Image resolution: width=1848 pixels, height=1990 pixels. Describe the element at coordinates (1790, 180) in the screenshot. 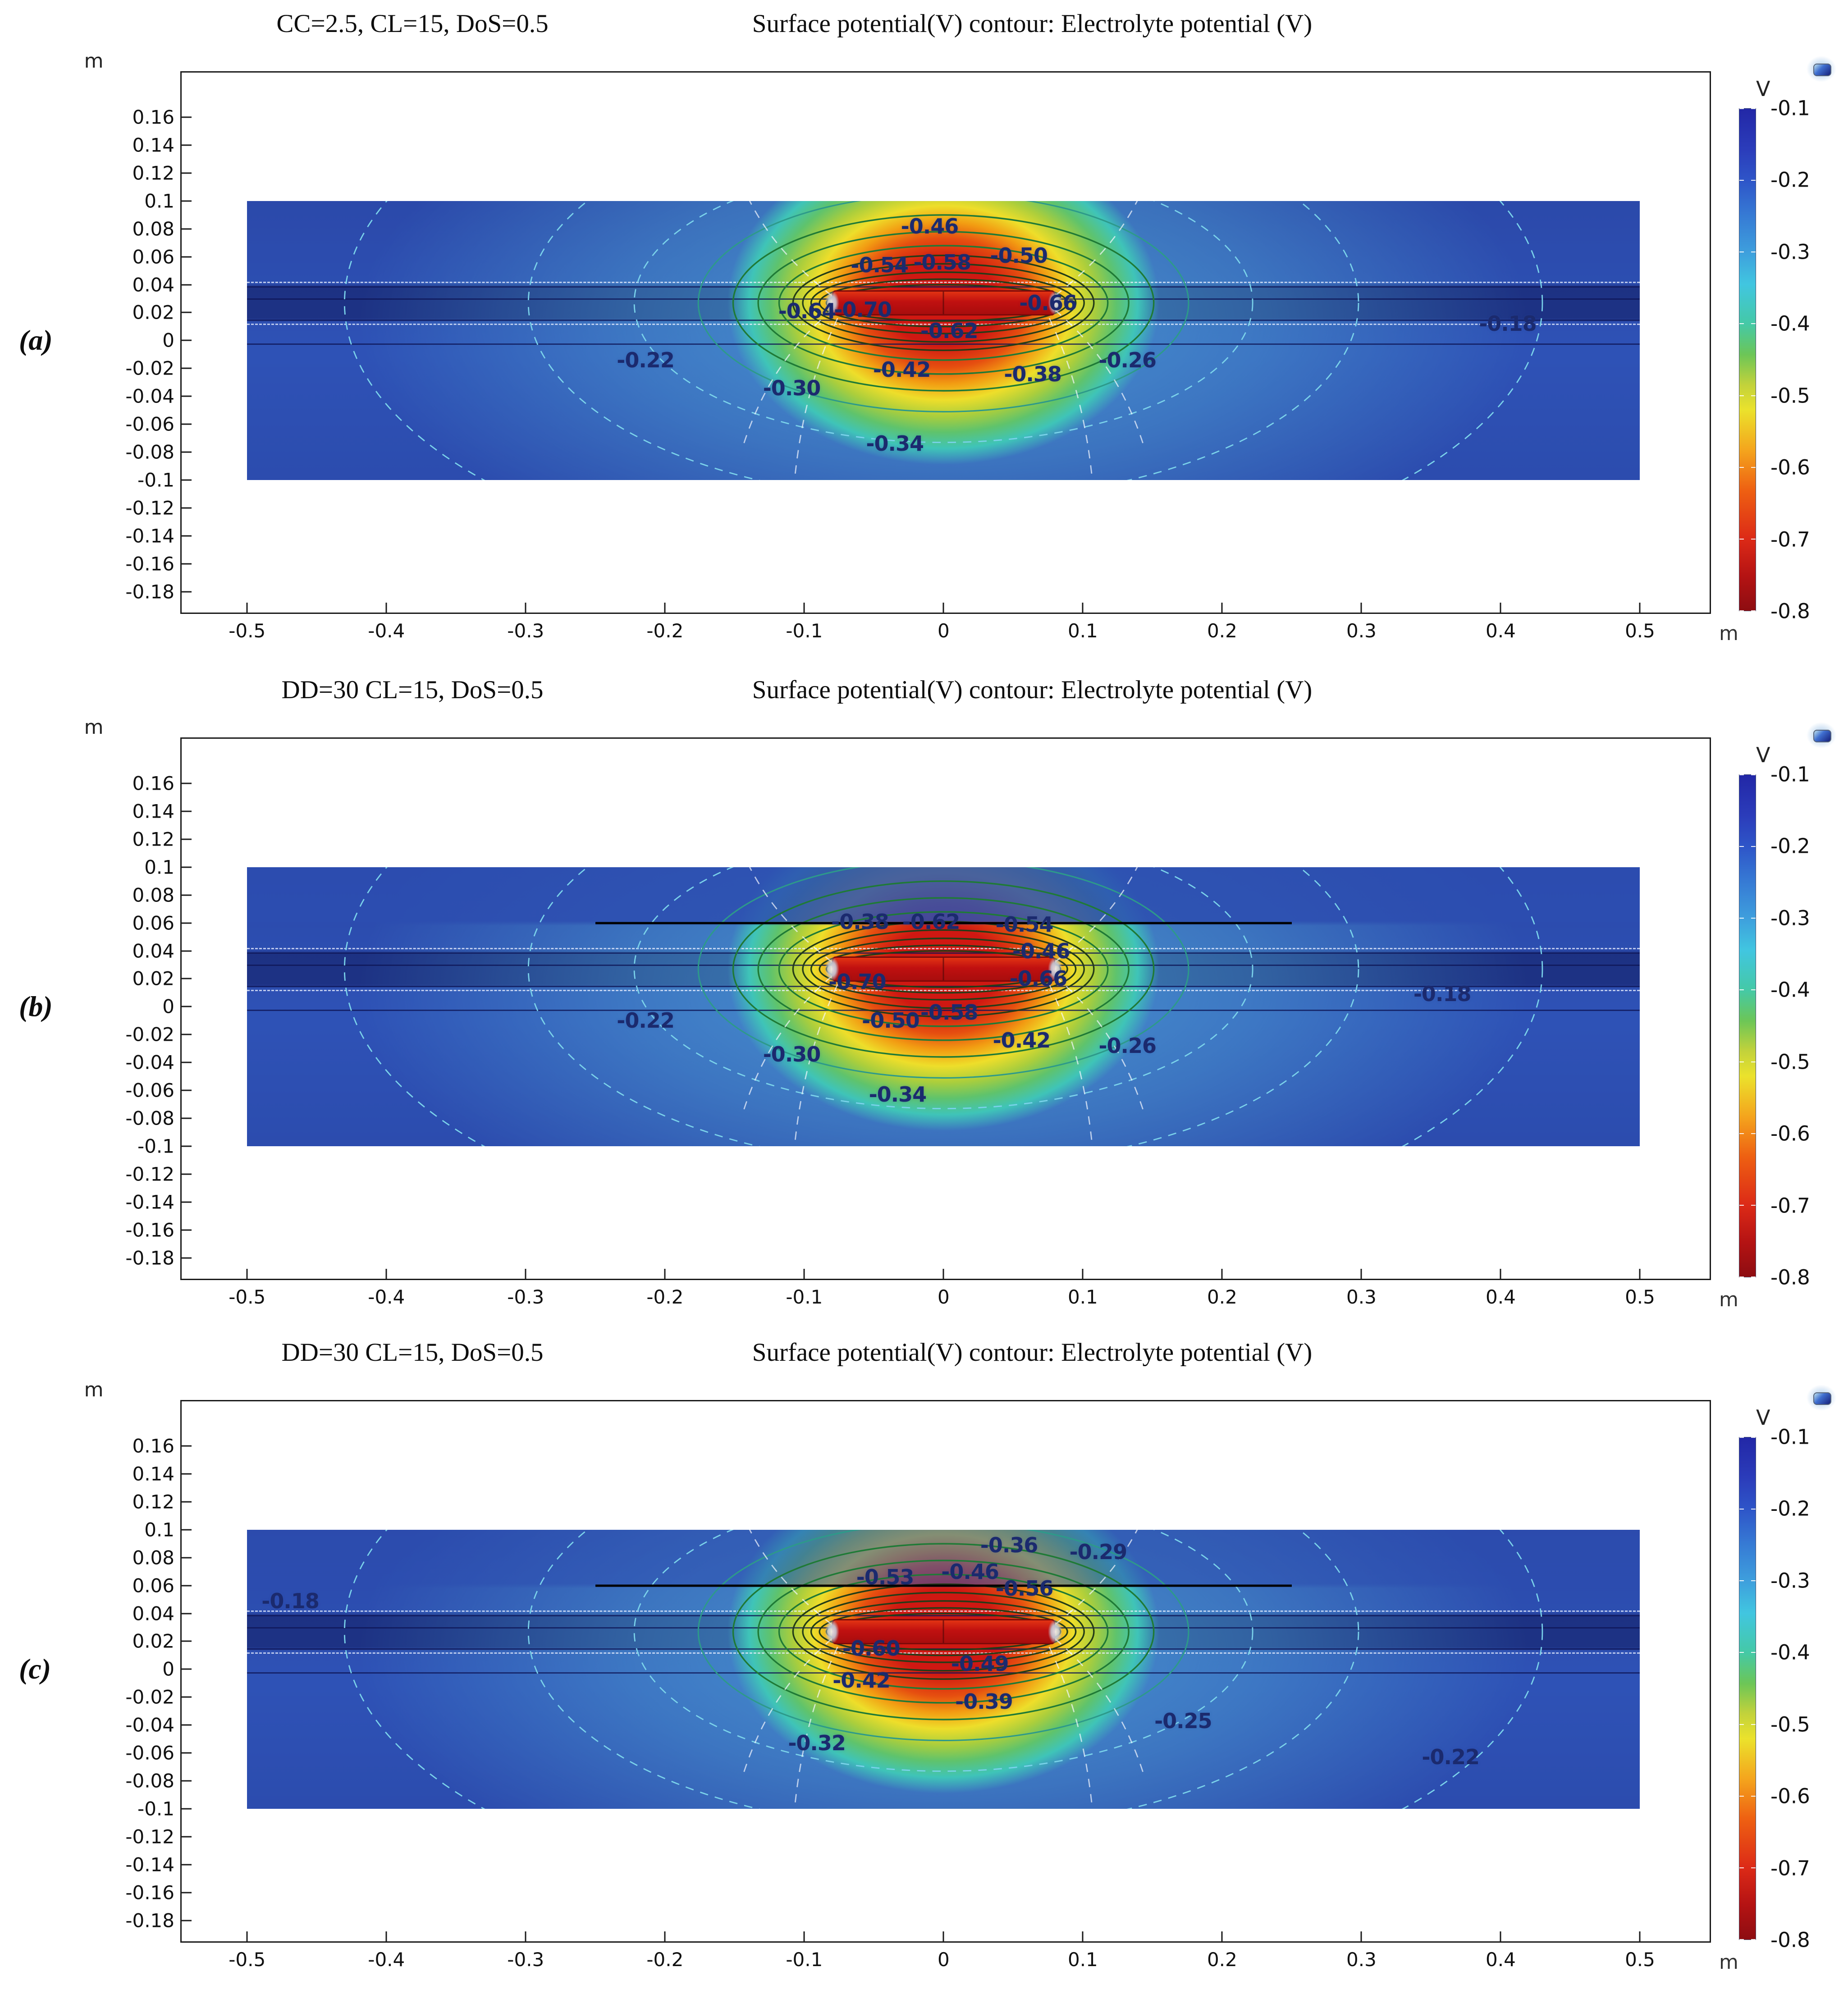

I see `colorbar-tick-label: -0.2` at that location.